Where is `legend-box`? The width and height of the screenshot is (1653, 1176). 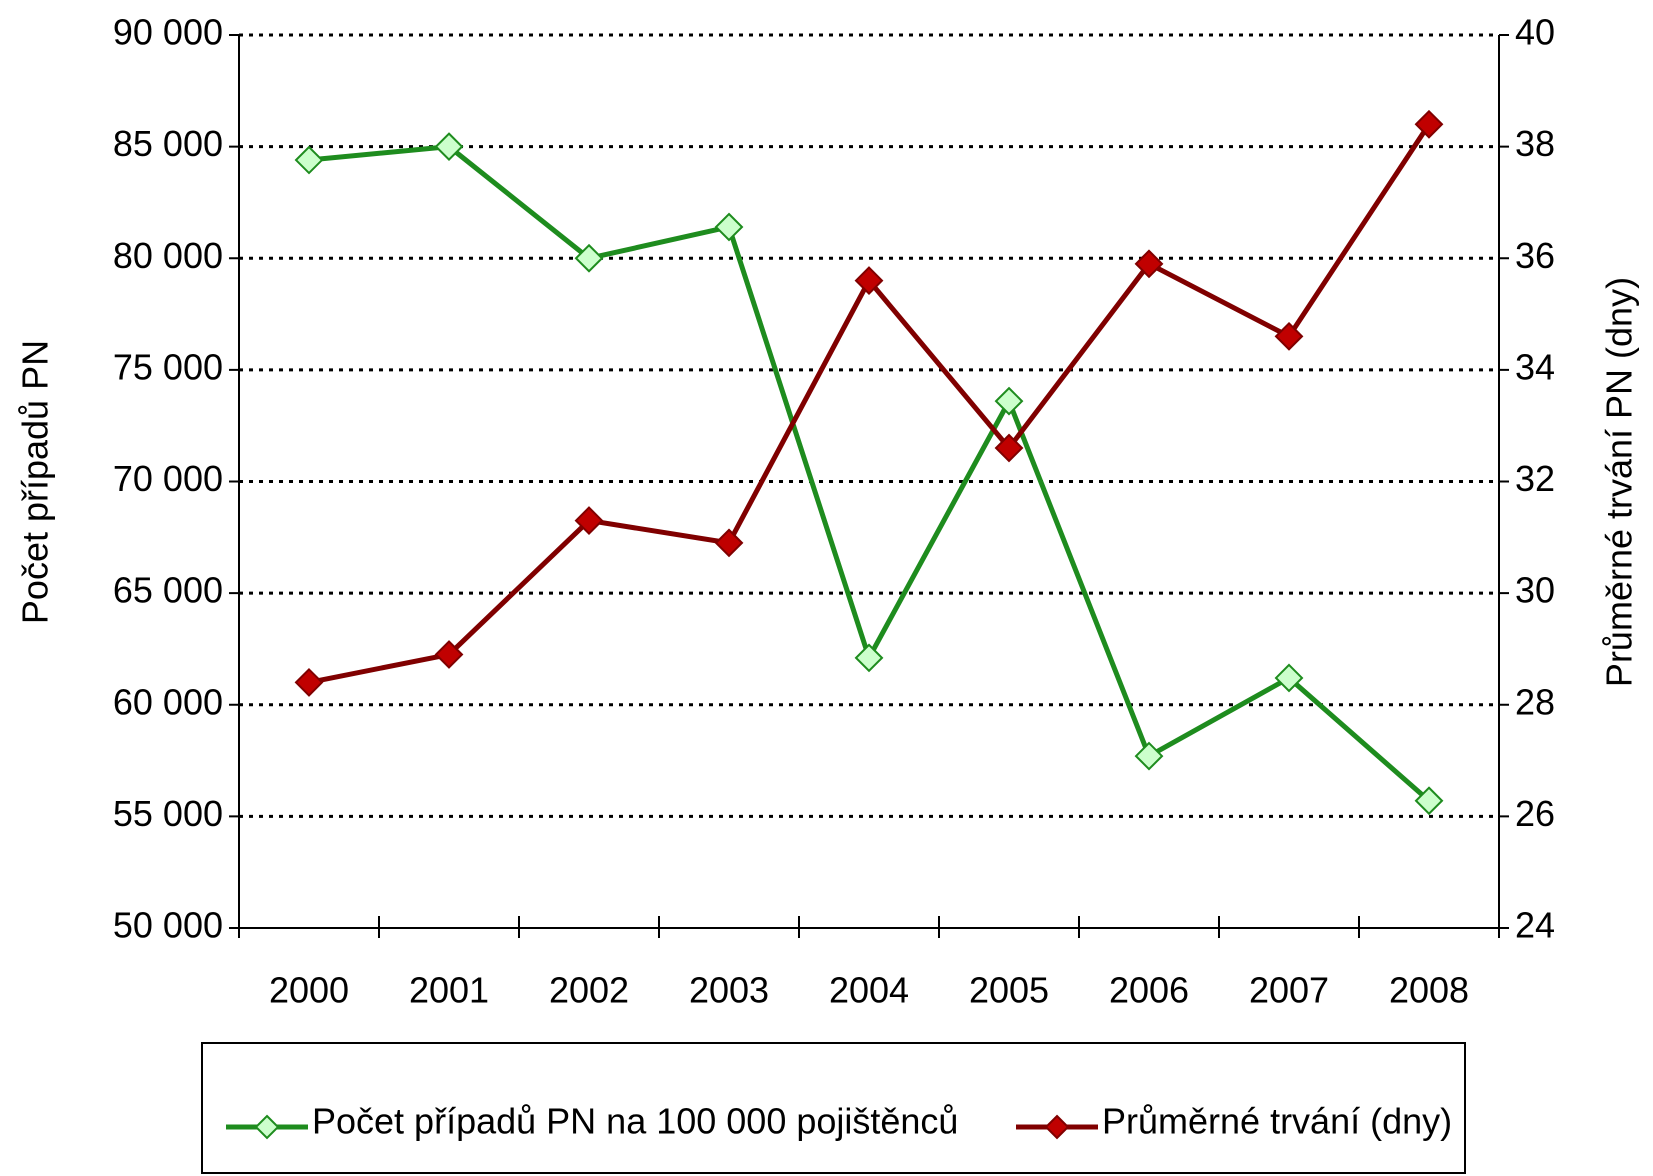 legend-box is located at coordinates (833, 1108).